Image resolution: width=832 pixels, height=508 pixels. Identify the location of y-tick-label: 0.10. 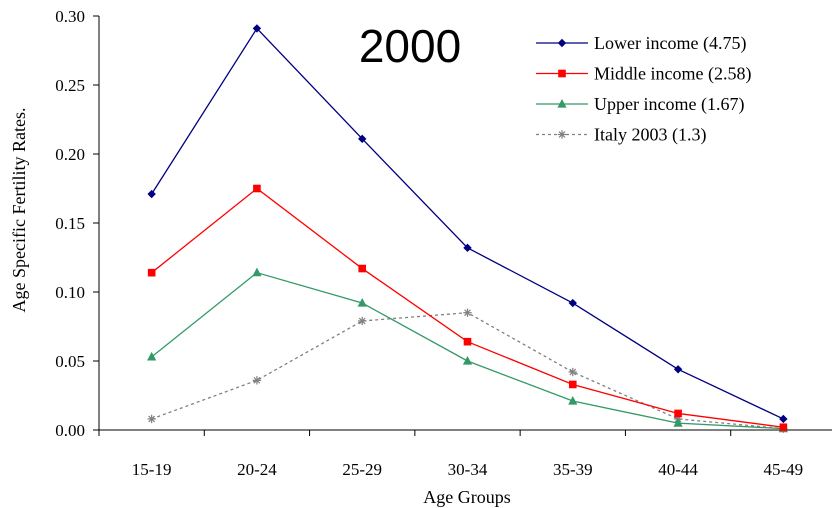
(70, 292).